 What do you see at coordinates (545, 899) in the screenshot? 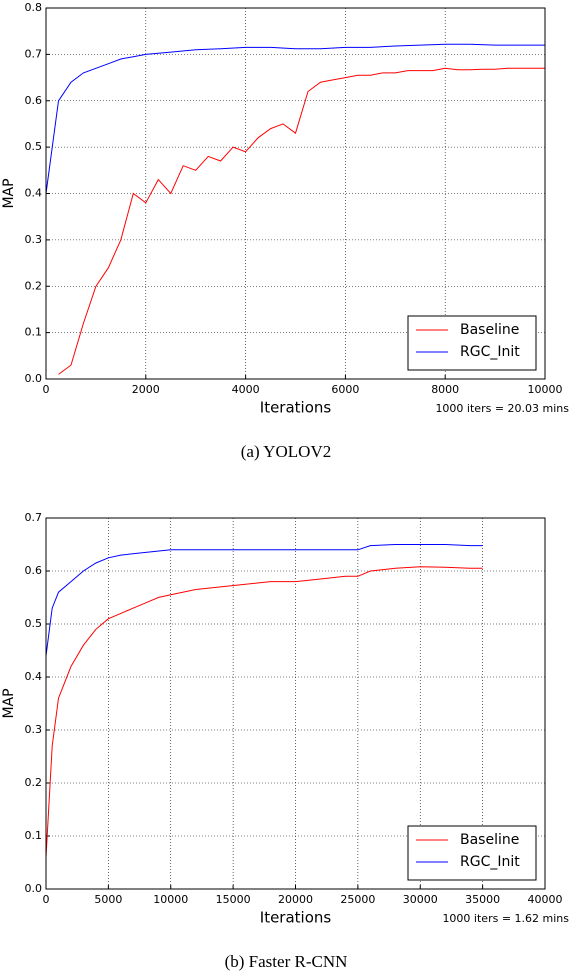
I see `x-tick-label: 40000` at bounding box center [545, 899].